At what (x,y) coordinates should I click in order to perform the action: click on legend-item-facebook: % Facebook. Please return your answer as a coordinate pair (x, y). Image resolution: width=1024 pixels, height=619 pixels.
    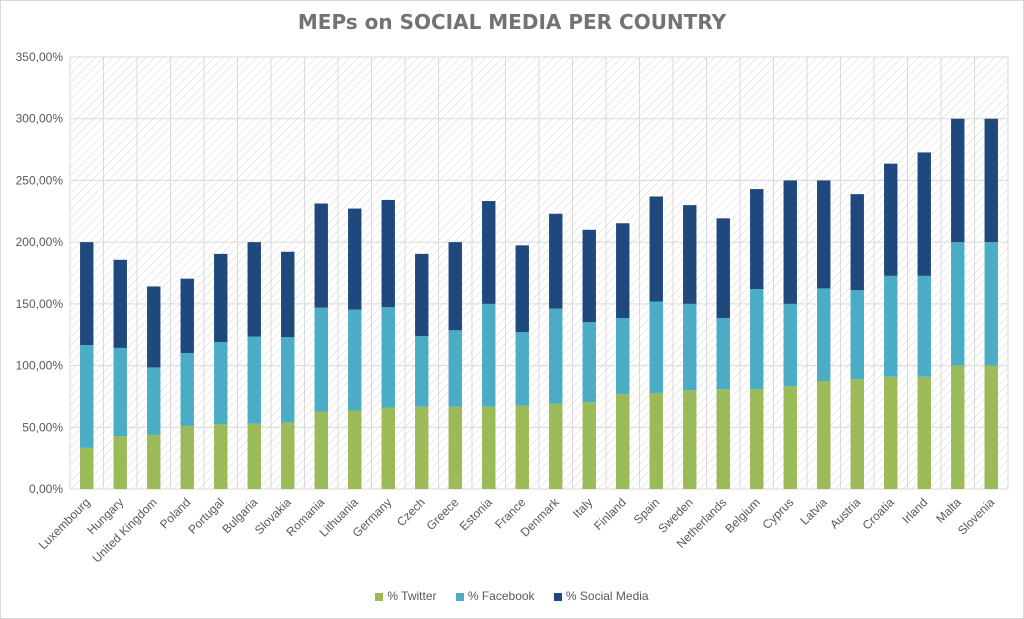
    Looking at the image, I should click on (495, 596).